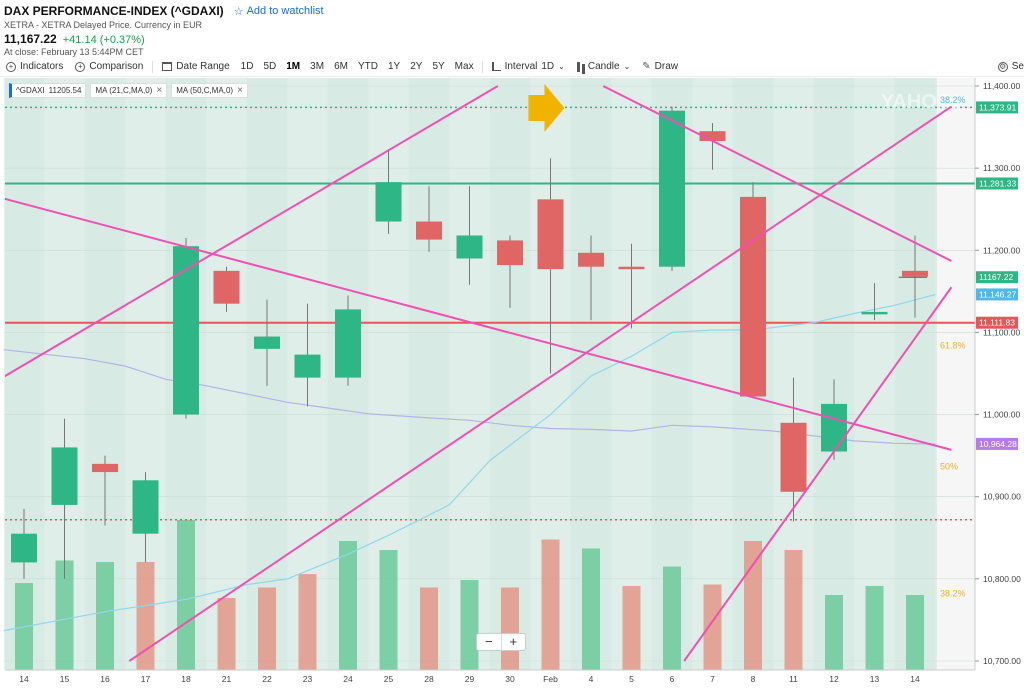 This screenshot has width=1024, height=690. Describe the element at coordinates (341, 66) in the screenshot. I see `range-button-6m: 6M` at that location.